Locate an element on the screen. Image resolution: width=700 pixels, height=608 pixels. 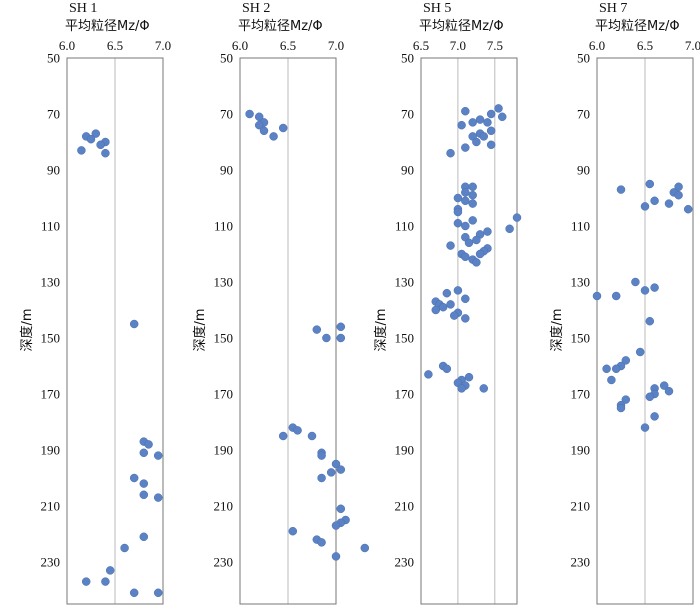
chart-title: SH 2 is located at coordinates (256, 8).